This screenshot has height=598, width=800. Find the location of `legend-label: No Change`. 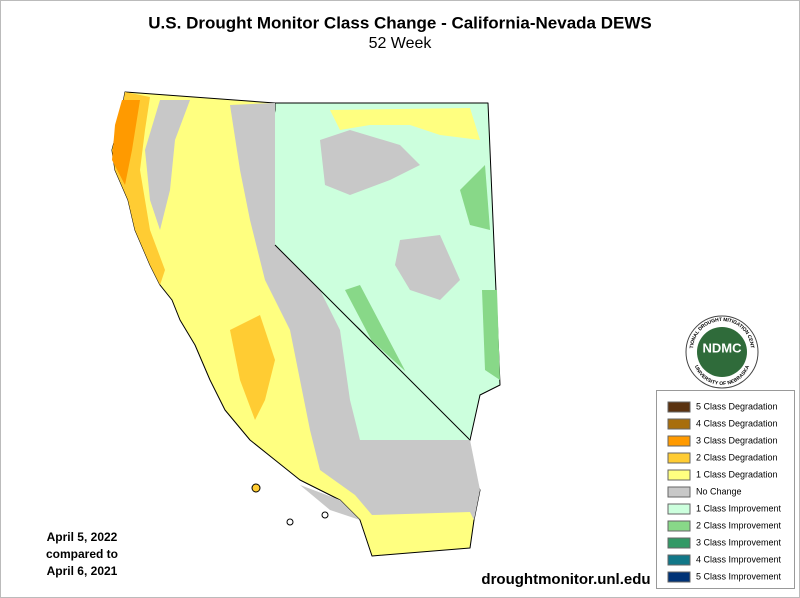

legend-label: No Change is located at coordinates (719, 491).